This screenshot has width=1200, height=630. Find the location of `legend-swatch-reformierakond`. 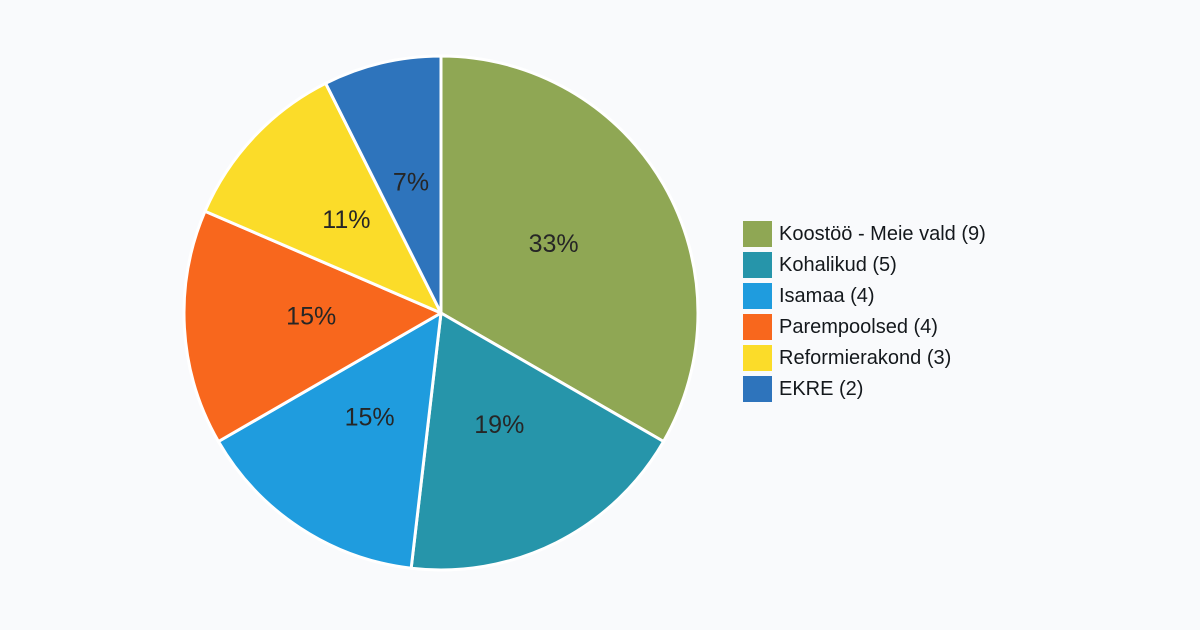

legend-swatch-reformierakond is located at coordinates (757, 358).